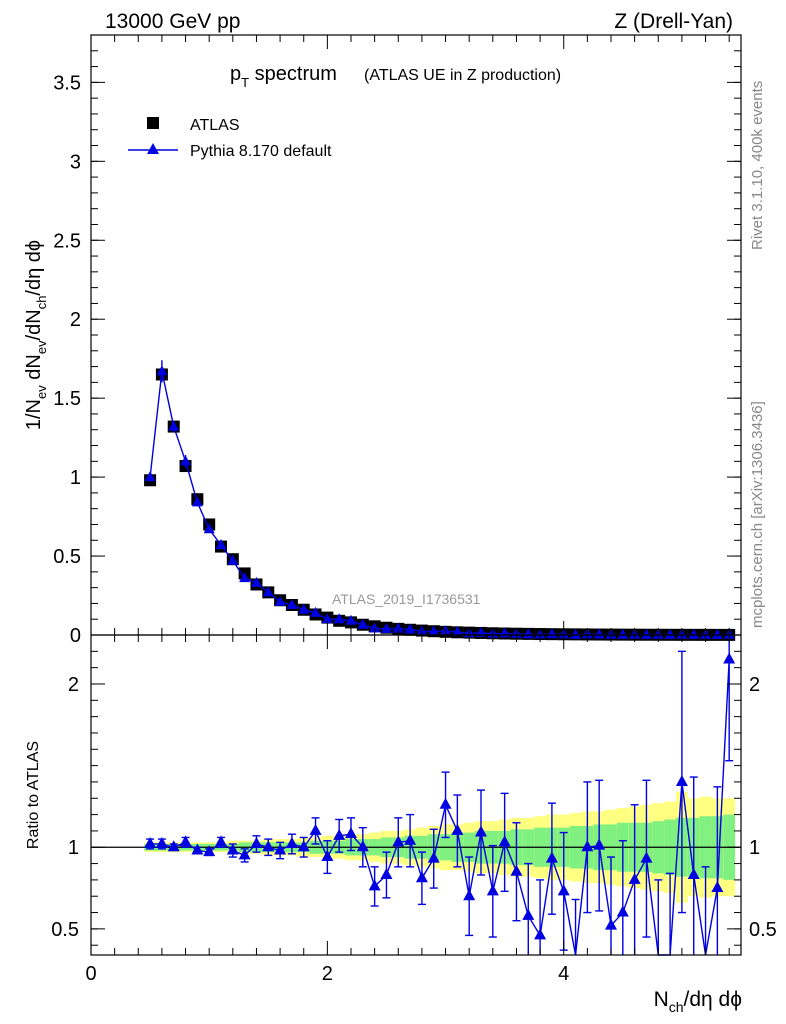 Image resolution: width=786 pixels, height=1024 pixels. What do you see at coordinates (462, 75) in the screenshot?
I see `chart-title-suffix: (ATLAS UE in Z production)` at bounding box center [462, 75].